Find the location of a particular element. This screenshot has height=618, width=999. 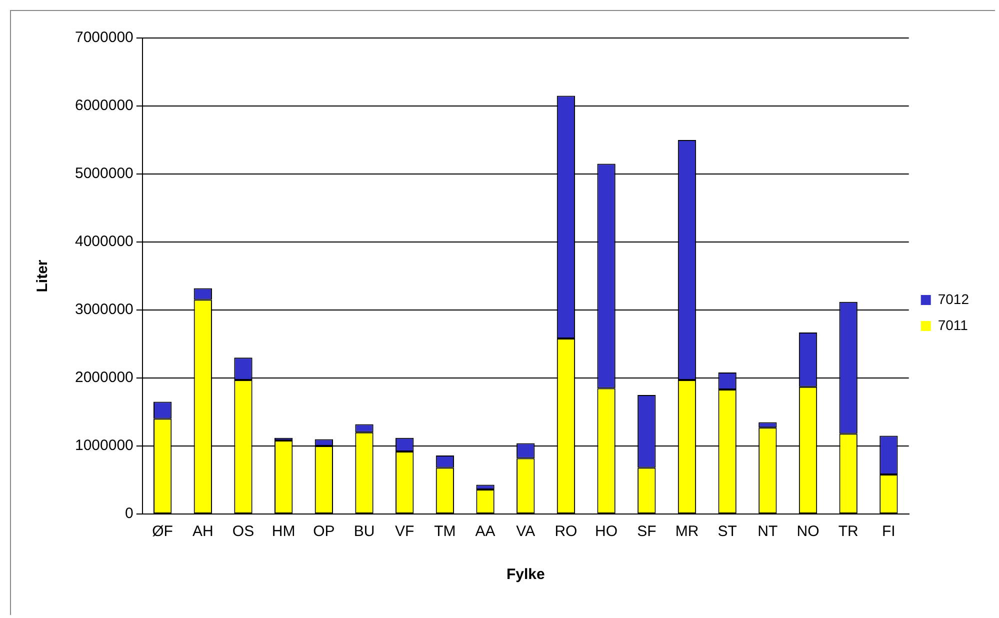

y-tick-label: 7000000 is located at coordinates (104, 37).